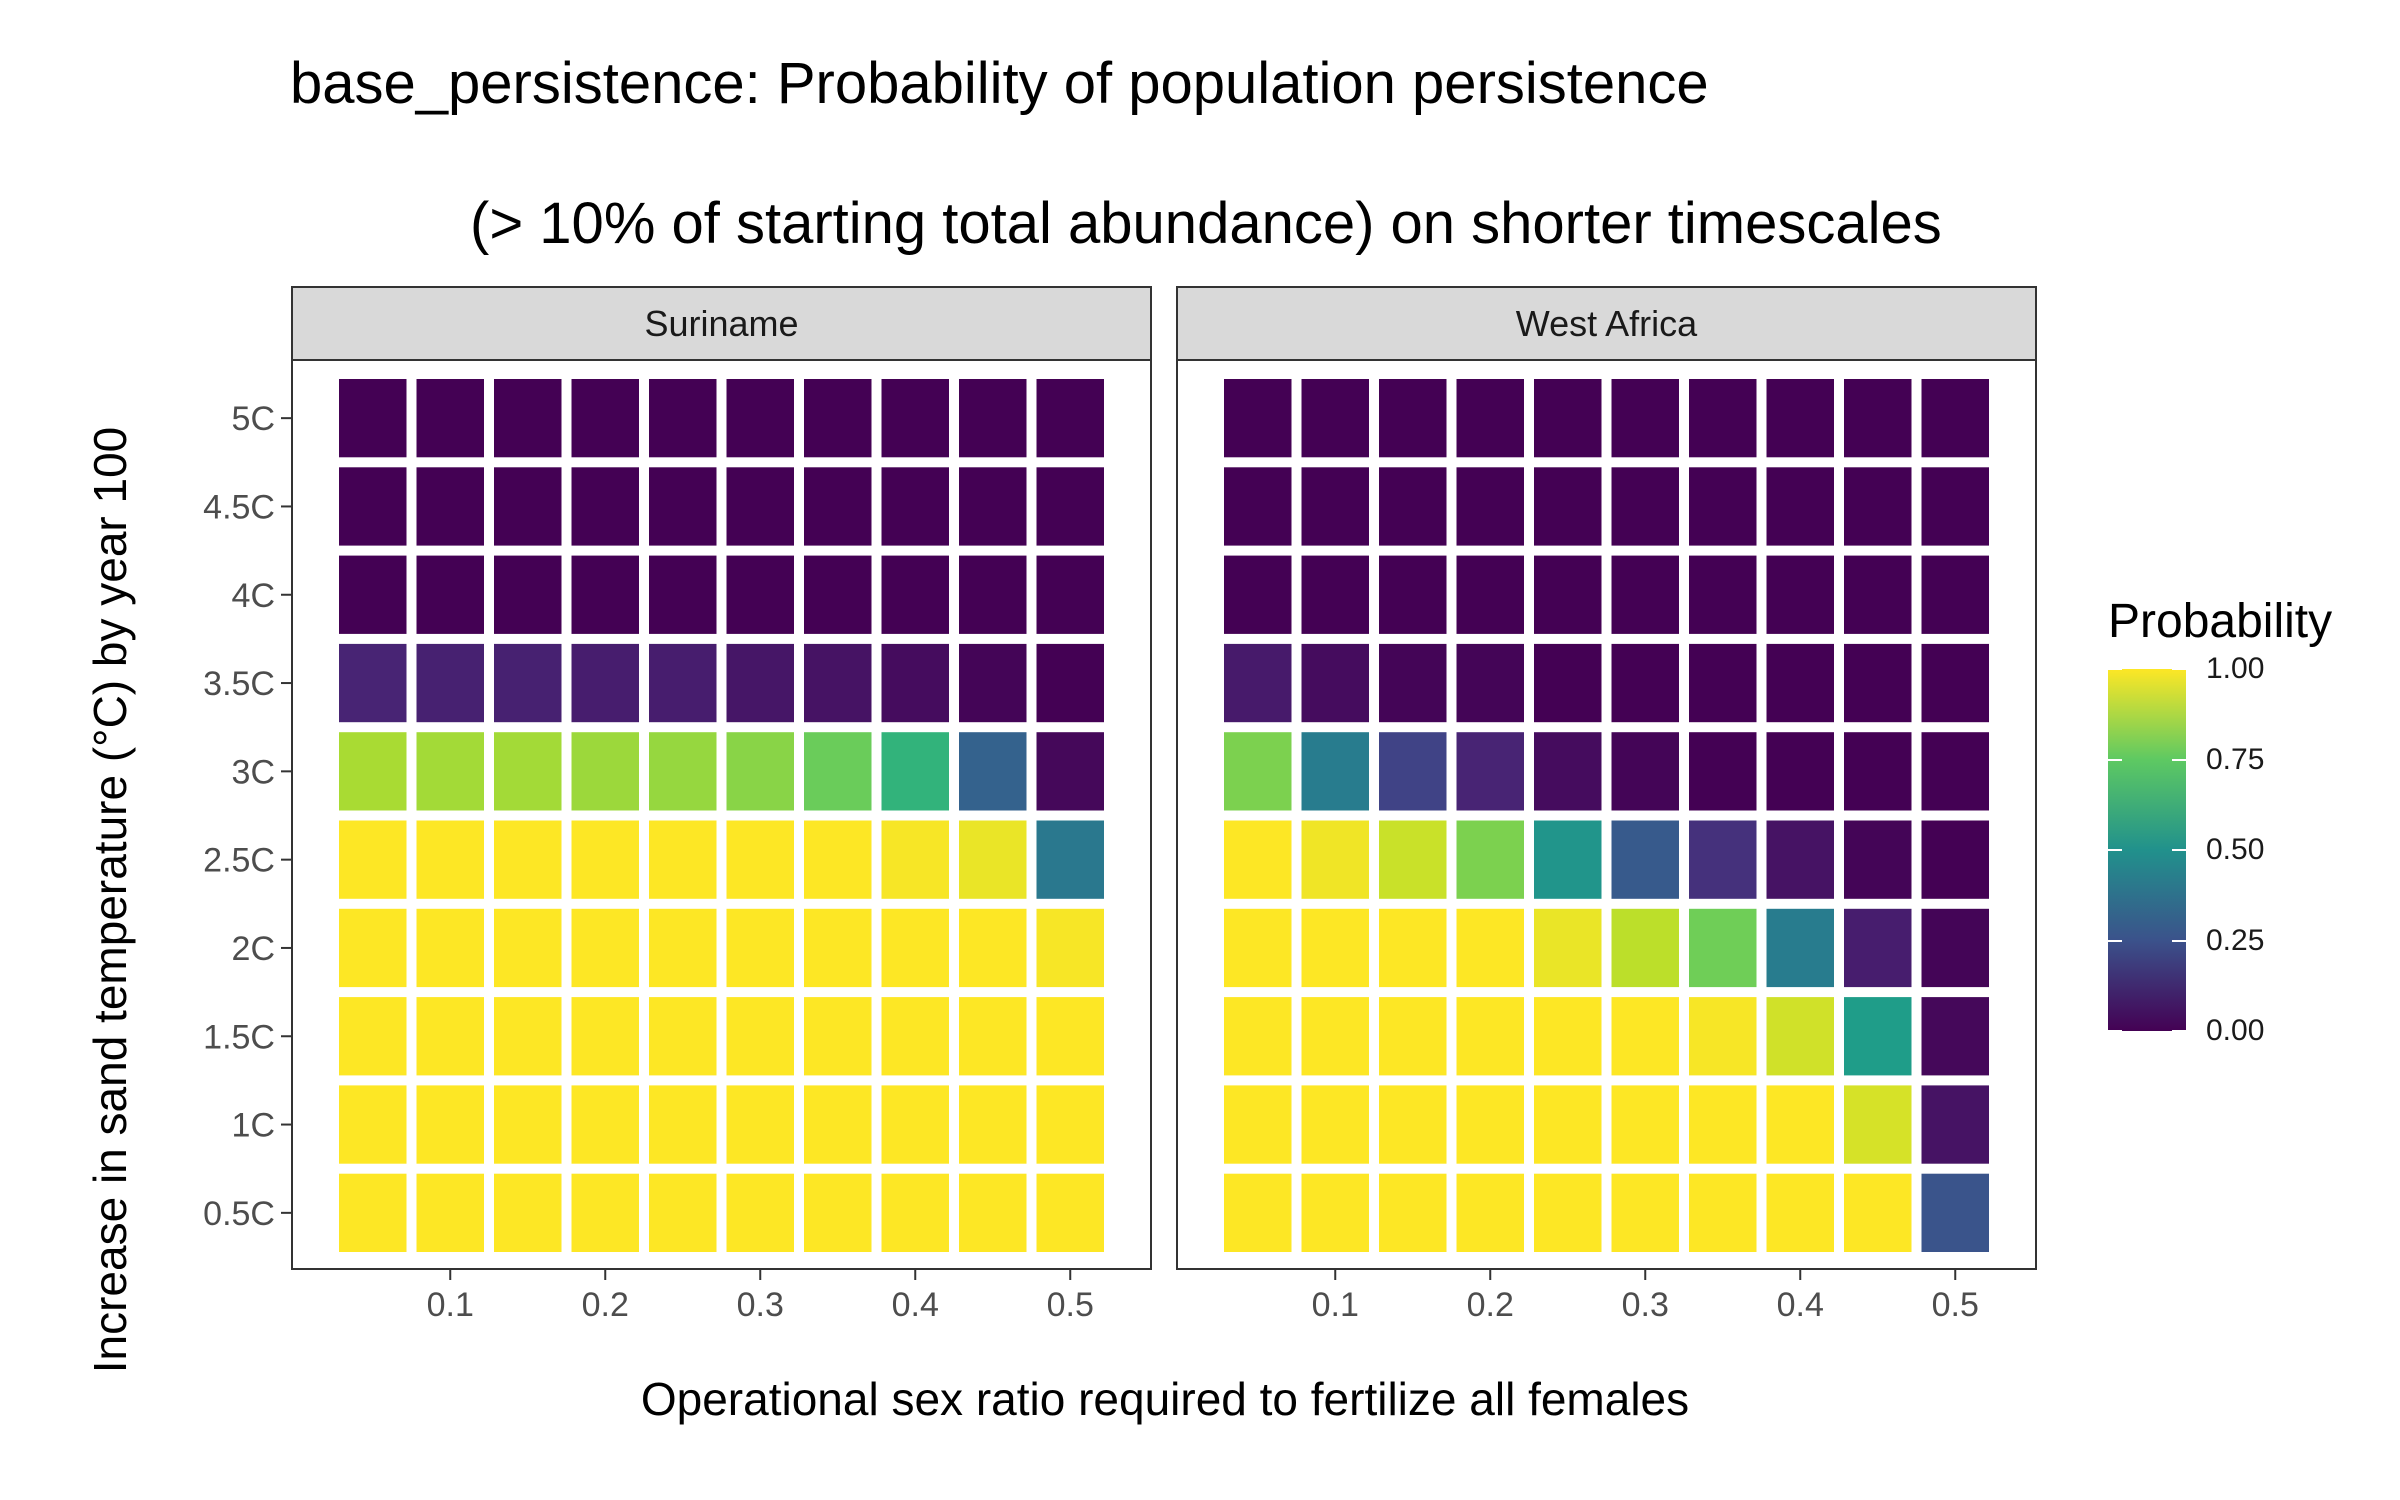  I want to click on legend-tick-label: 0.00, so click(2235, 1030).